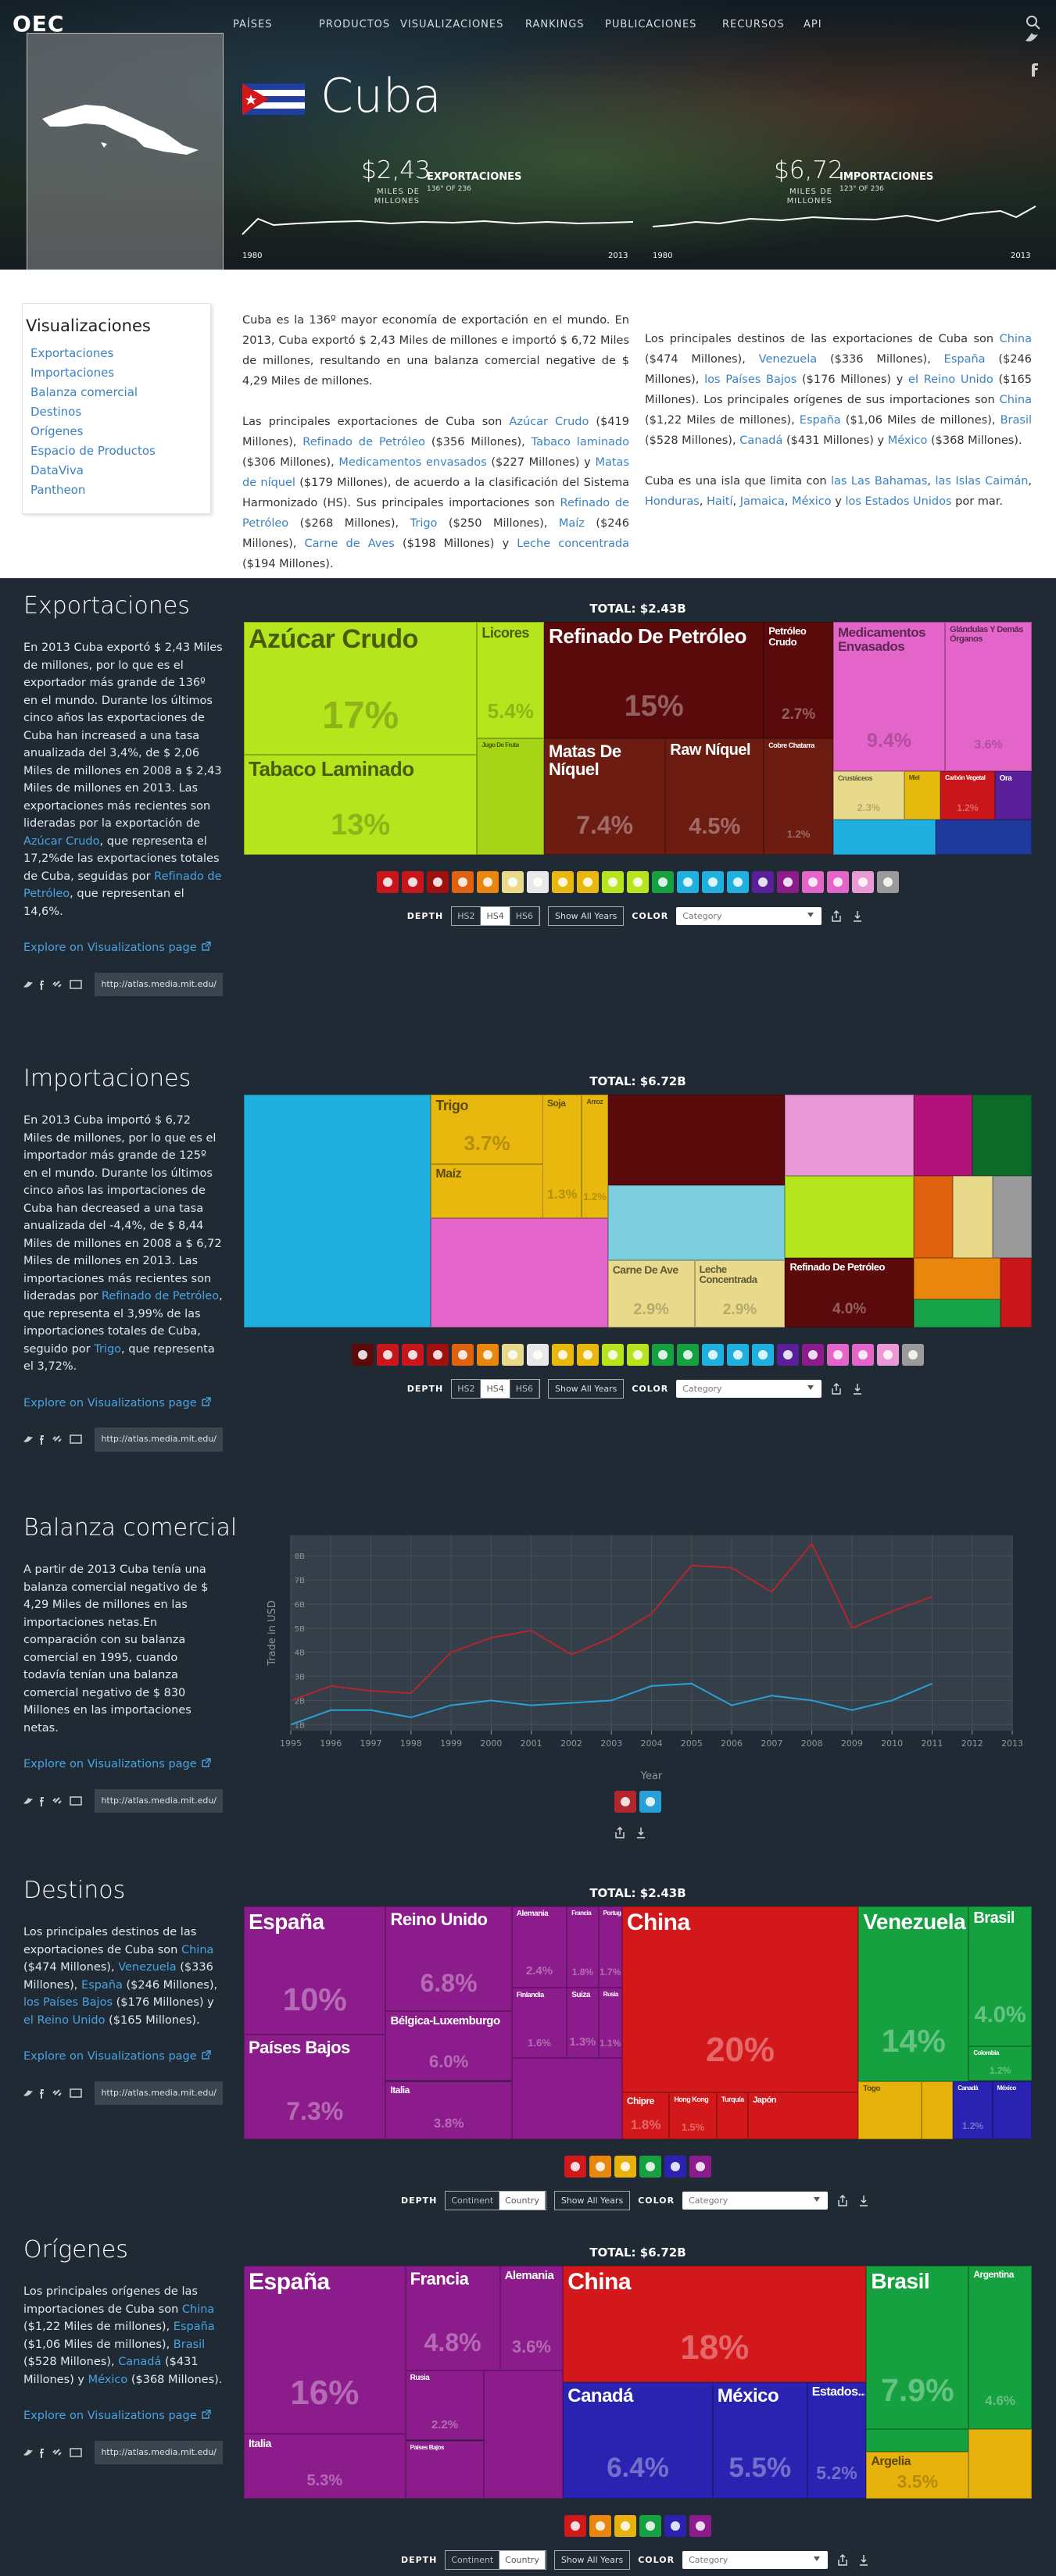 The width and height of the screenshot is (1056, 2576). Describe the element at coordinates (950, 380) in the screenshot. I see `text-link: el Reino Unido` at that location.